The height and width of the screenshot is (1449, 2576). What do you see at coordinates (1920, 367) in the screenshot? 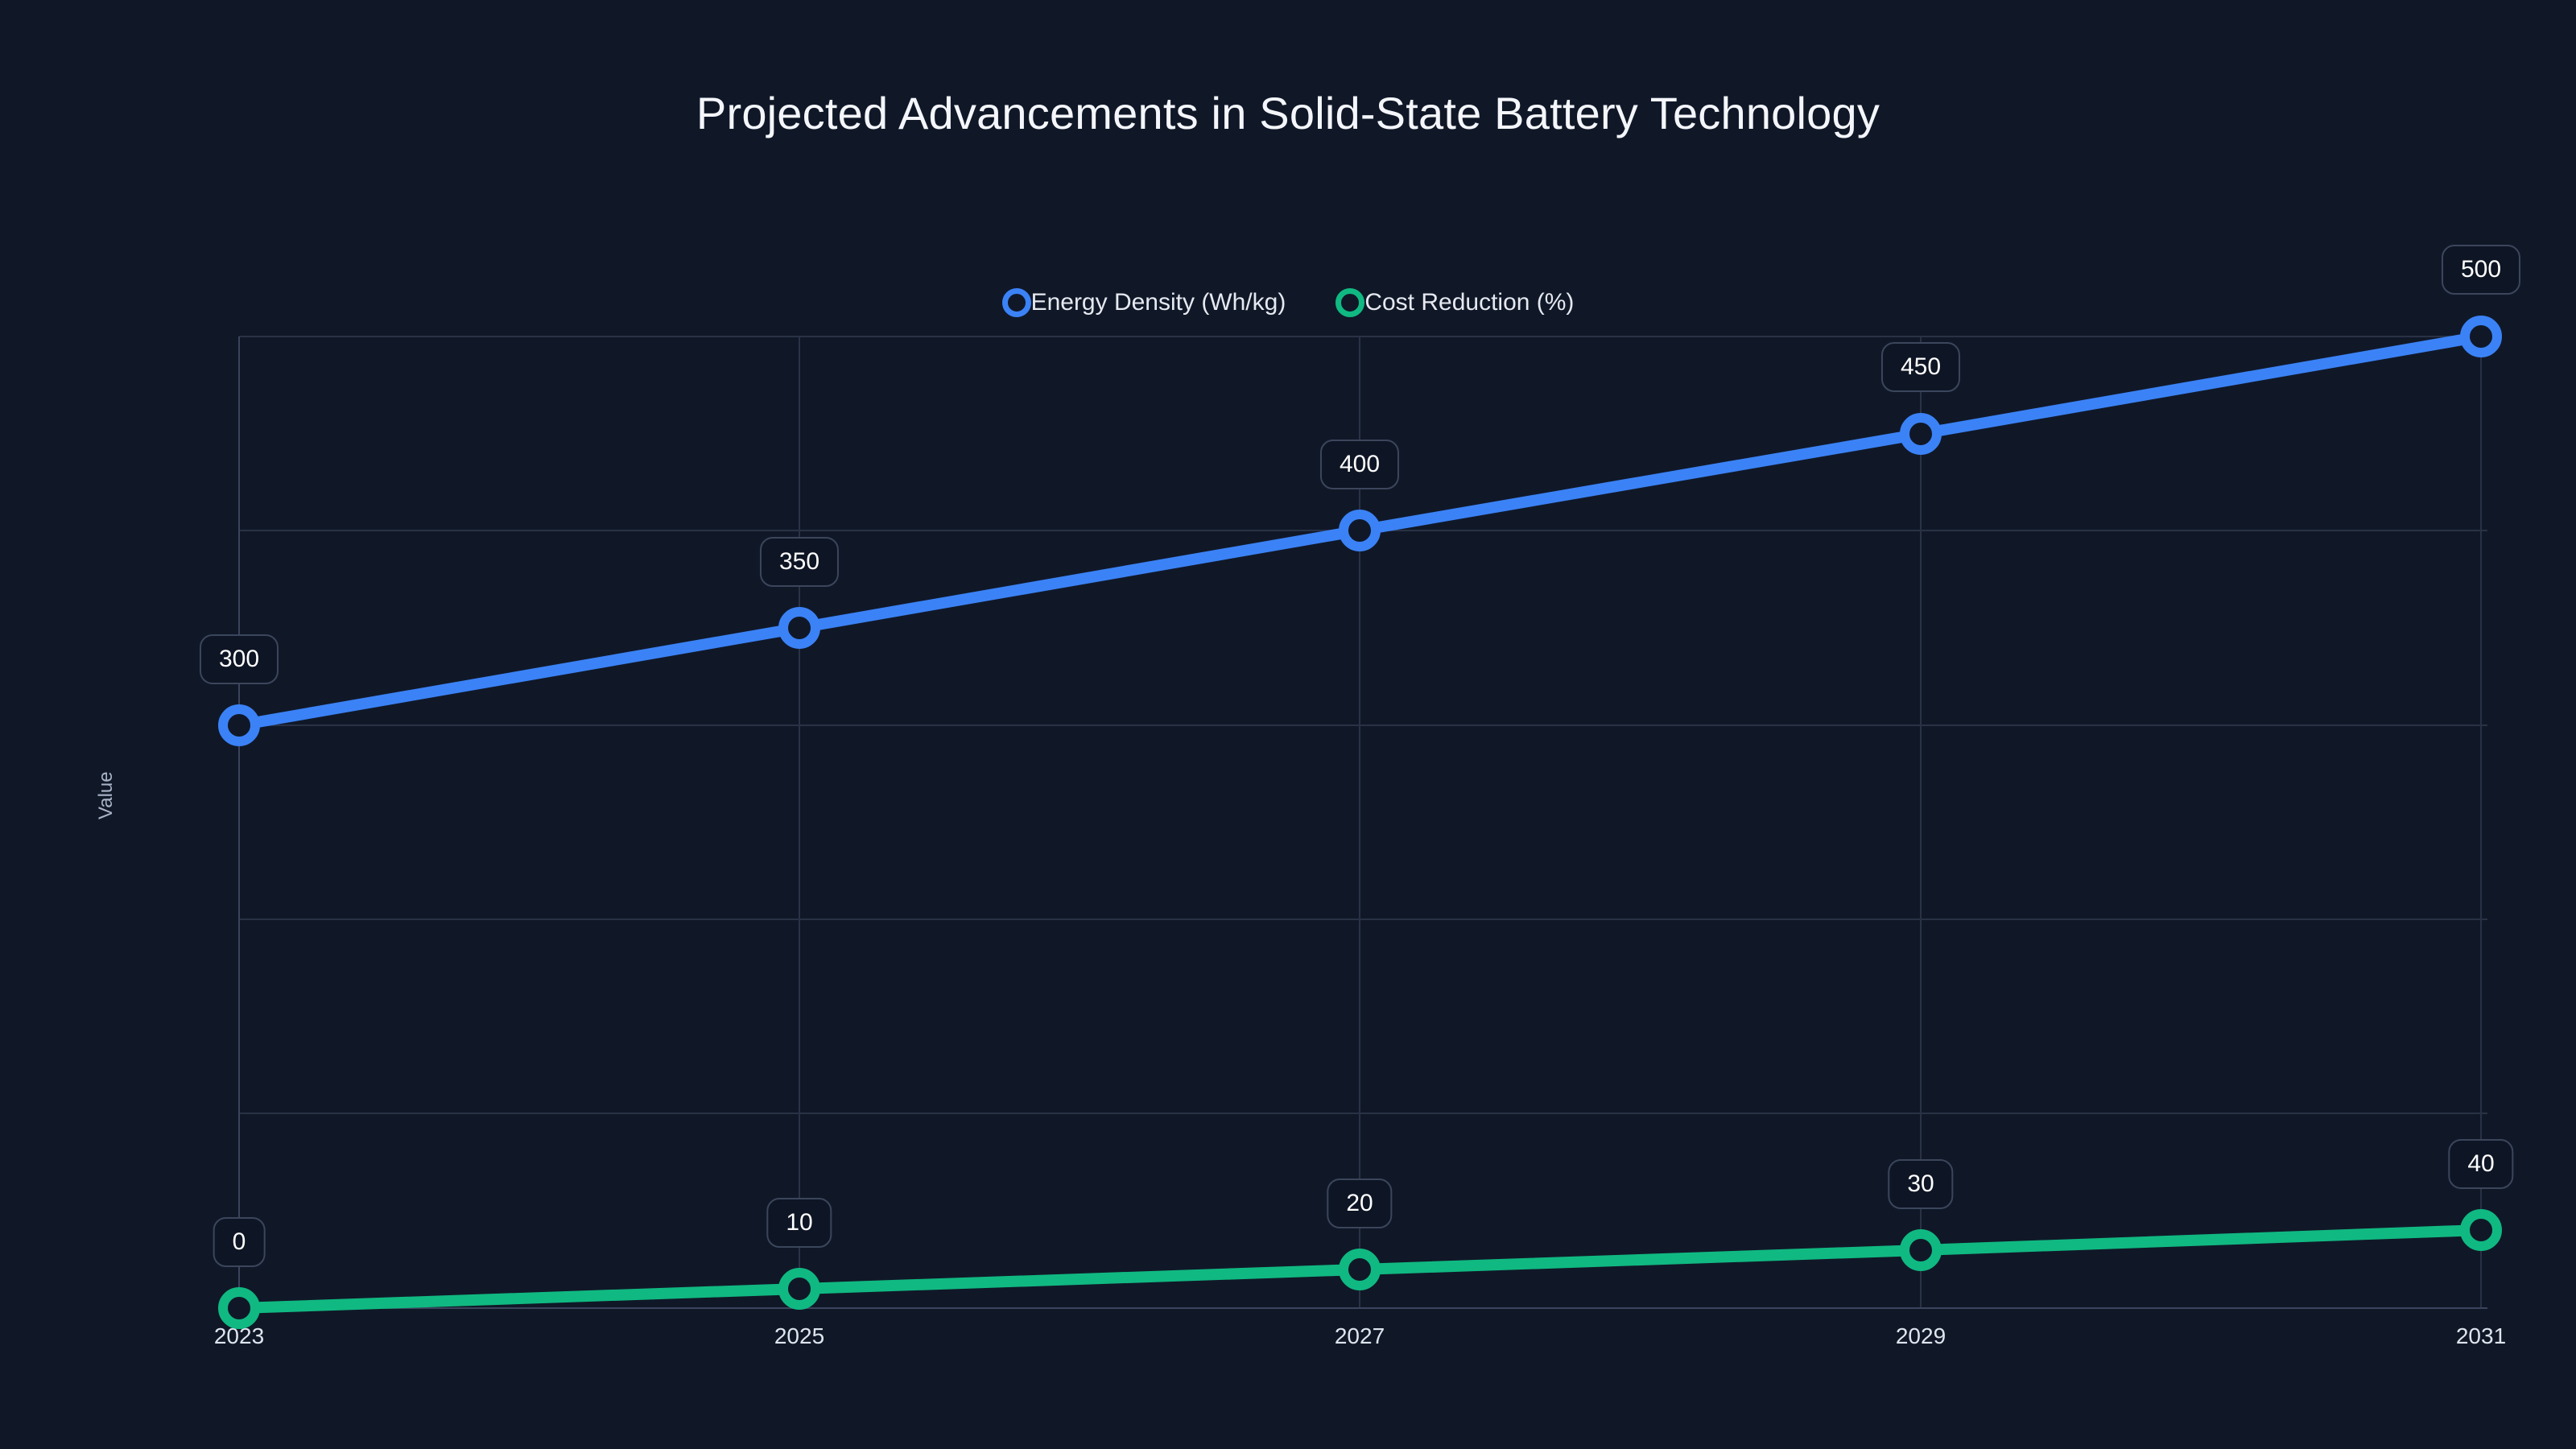
I see `data-label: 450` at bounding box center [1920, 367].